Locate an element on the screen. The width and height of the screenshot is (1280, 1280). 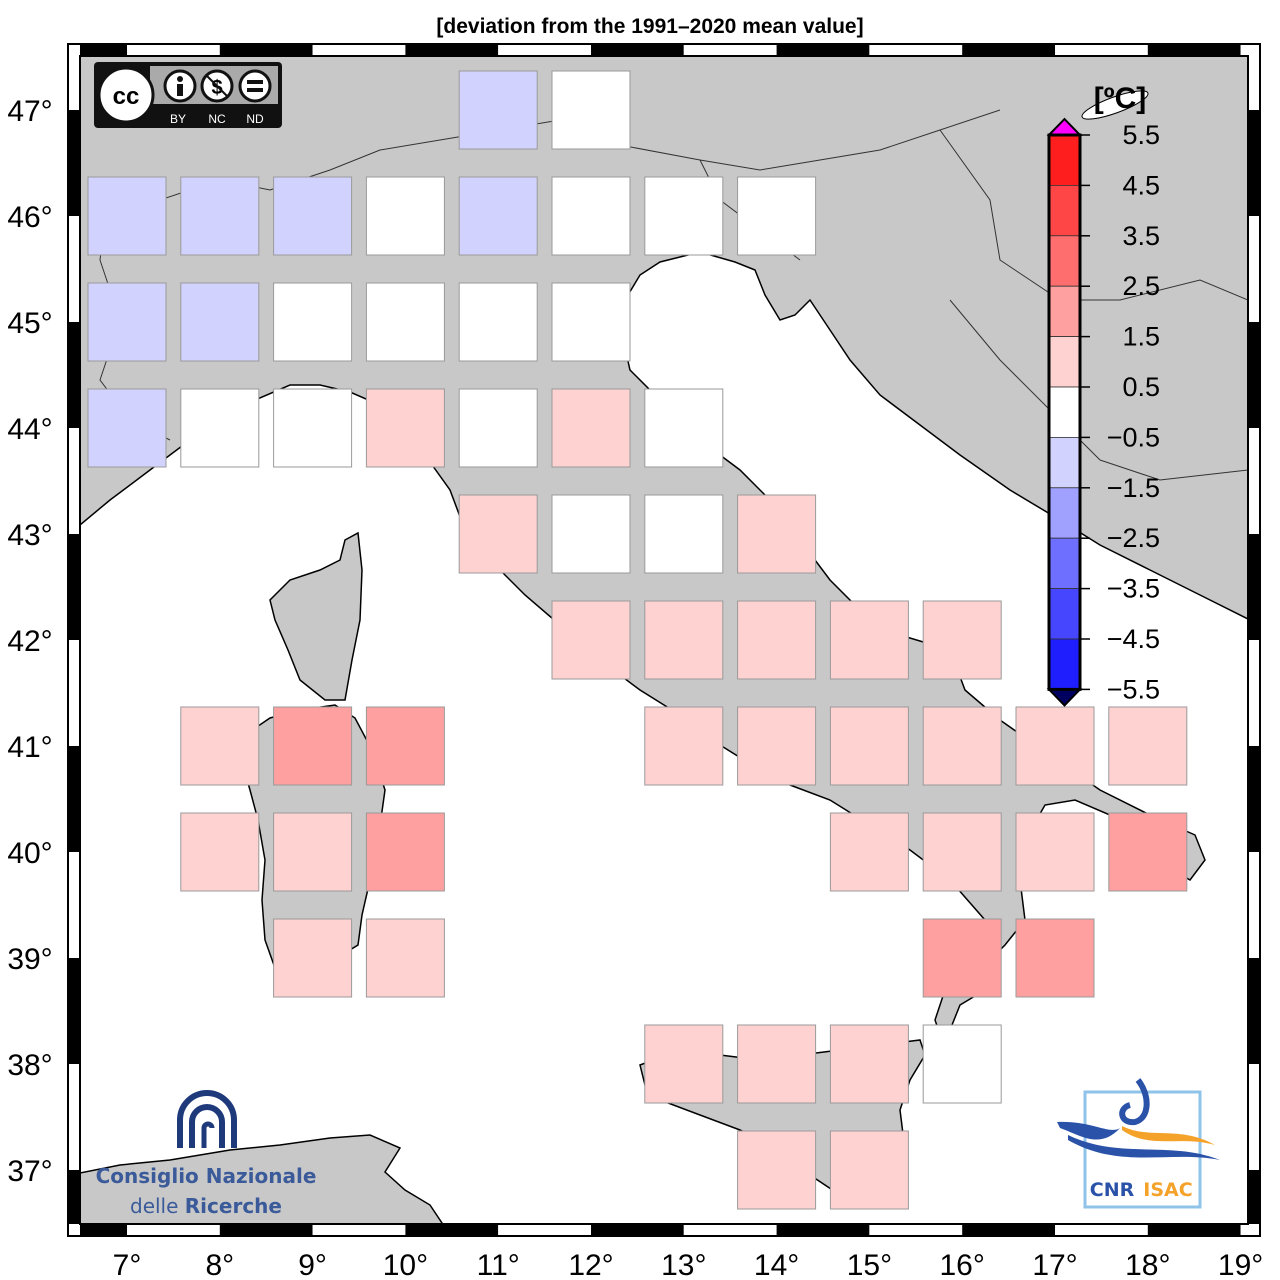
nd-icon is located at coordinates (255, 86).